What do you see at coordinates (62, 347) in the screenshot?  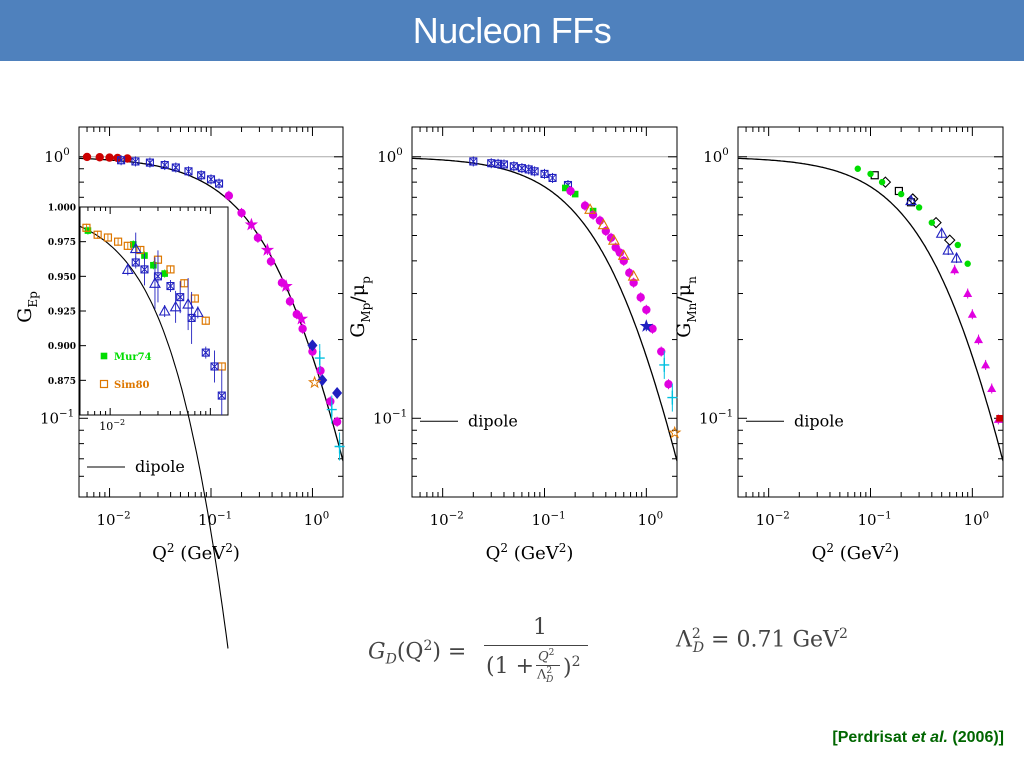 I see `inset-y-tick-label: 0.900` at bounding box center [62, 347].